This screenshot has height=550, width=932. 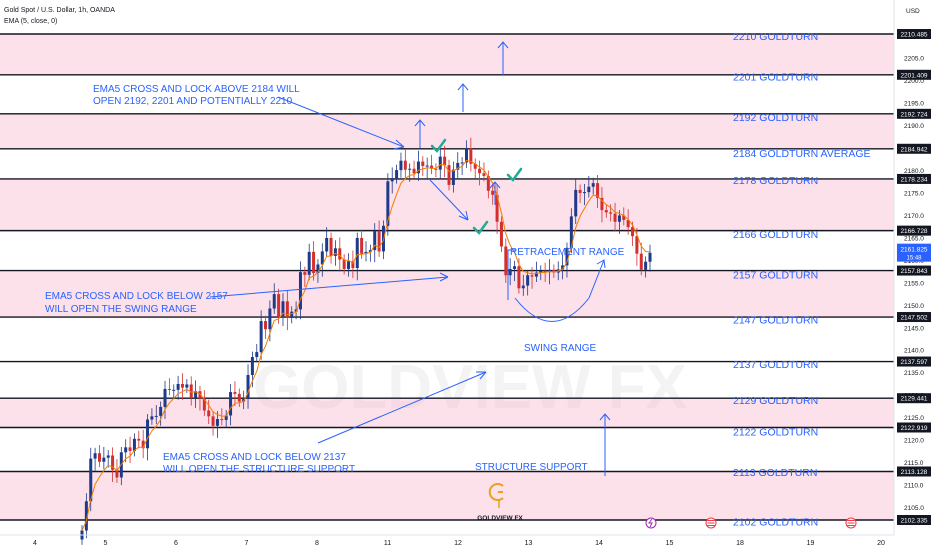 I want to click on price-tick-label: 2120.0, so click(x=914, y=441).